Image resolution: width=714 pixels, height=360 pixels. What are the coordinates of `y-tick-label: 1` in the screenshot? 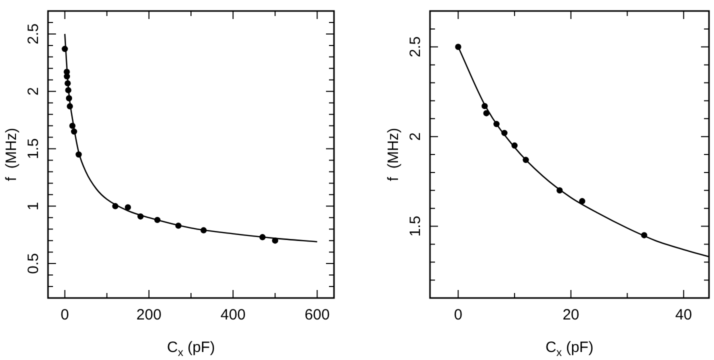 It's located at (33, 206).